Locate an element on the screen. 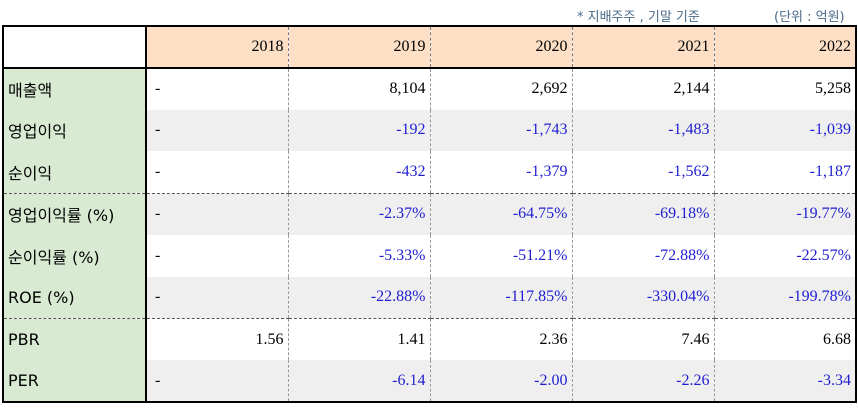  row-label-revenue: 매출액 is located at coordinates (74, 88).